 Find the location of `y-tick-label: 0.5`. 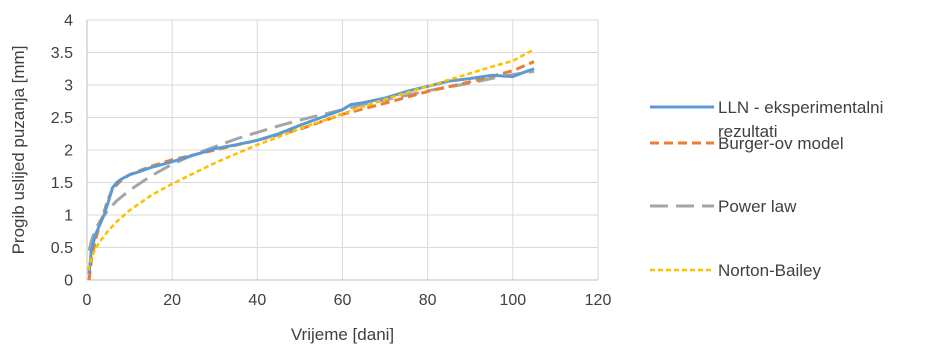

y-tick-label: 0.5 is located at coordinates (62, 248).